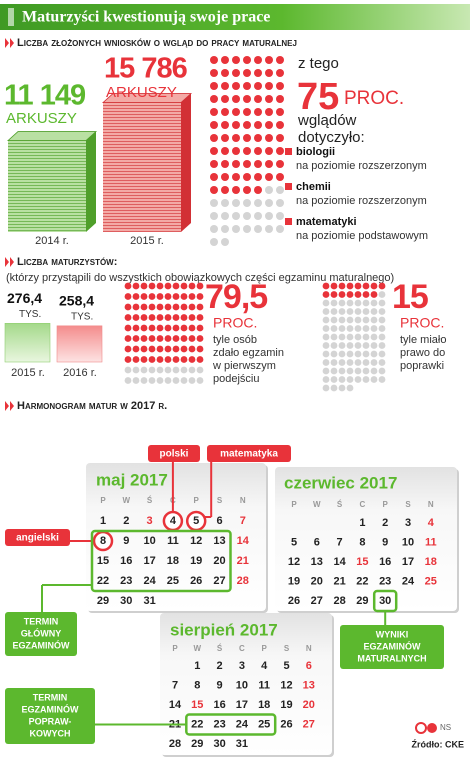 This screenshot has height=760, width=470. Describe the element at coordinates (28, 373) in the screenshot. I see `bar-year: 2015 r.` at that location.